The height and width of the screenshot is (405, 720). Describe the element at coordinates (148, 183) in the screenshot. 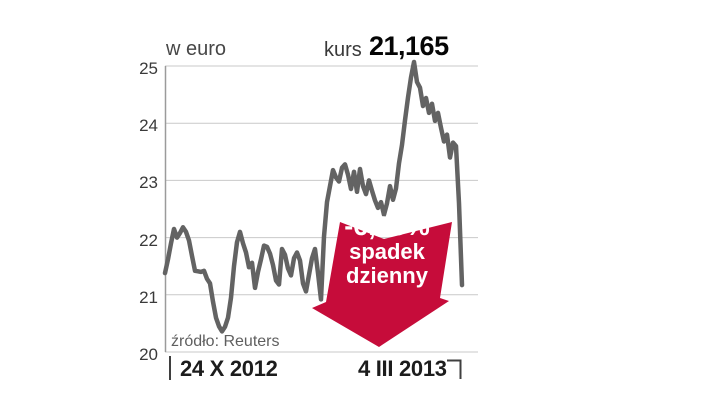

I see `y-tick-label: 23` at that location.